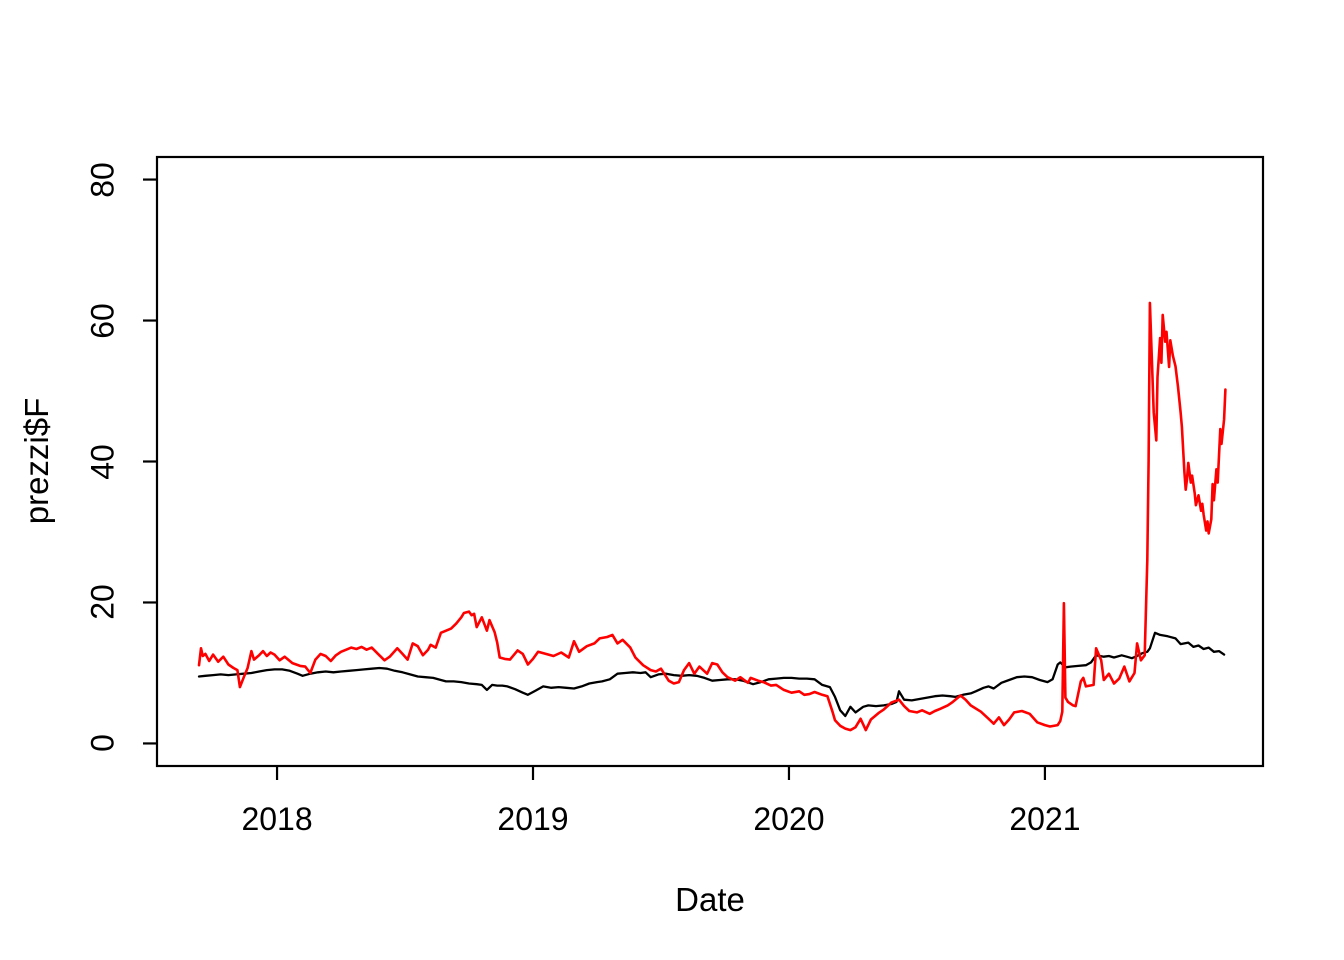 The width and height of the screenshot is (1344, 960). Describe the element at coordinates (102, 179) in the screenshot. I see `y-tick-label: 80` at that location.